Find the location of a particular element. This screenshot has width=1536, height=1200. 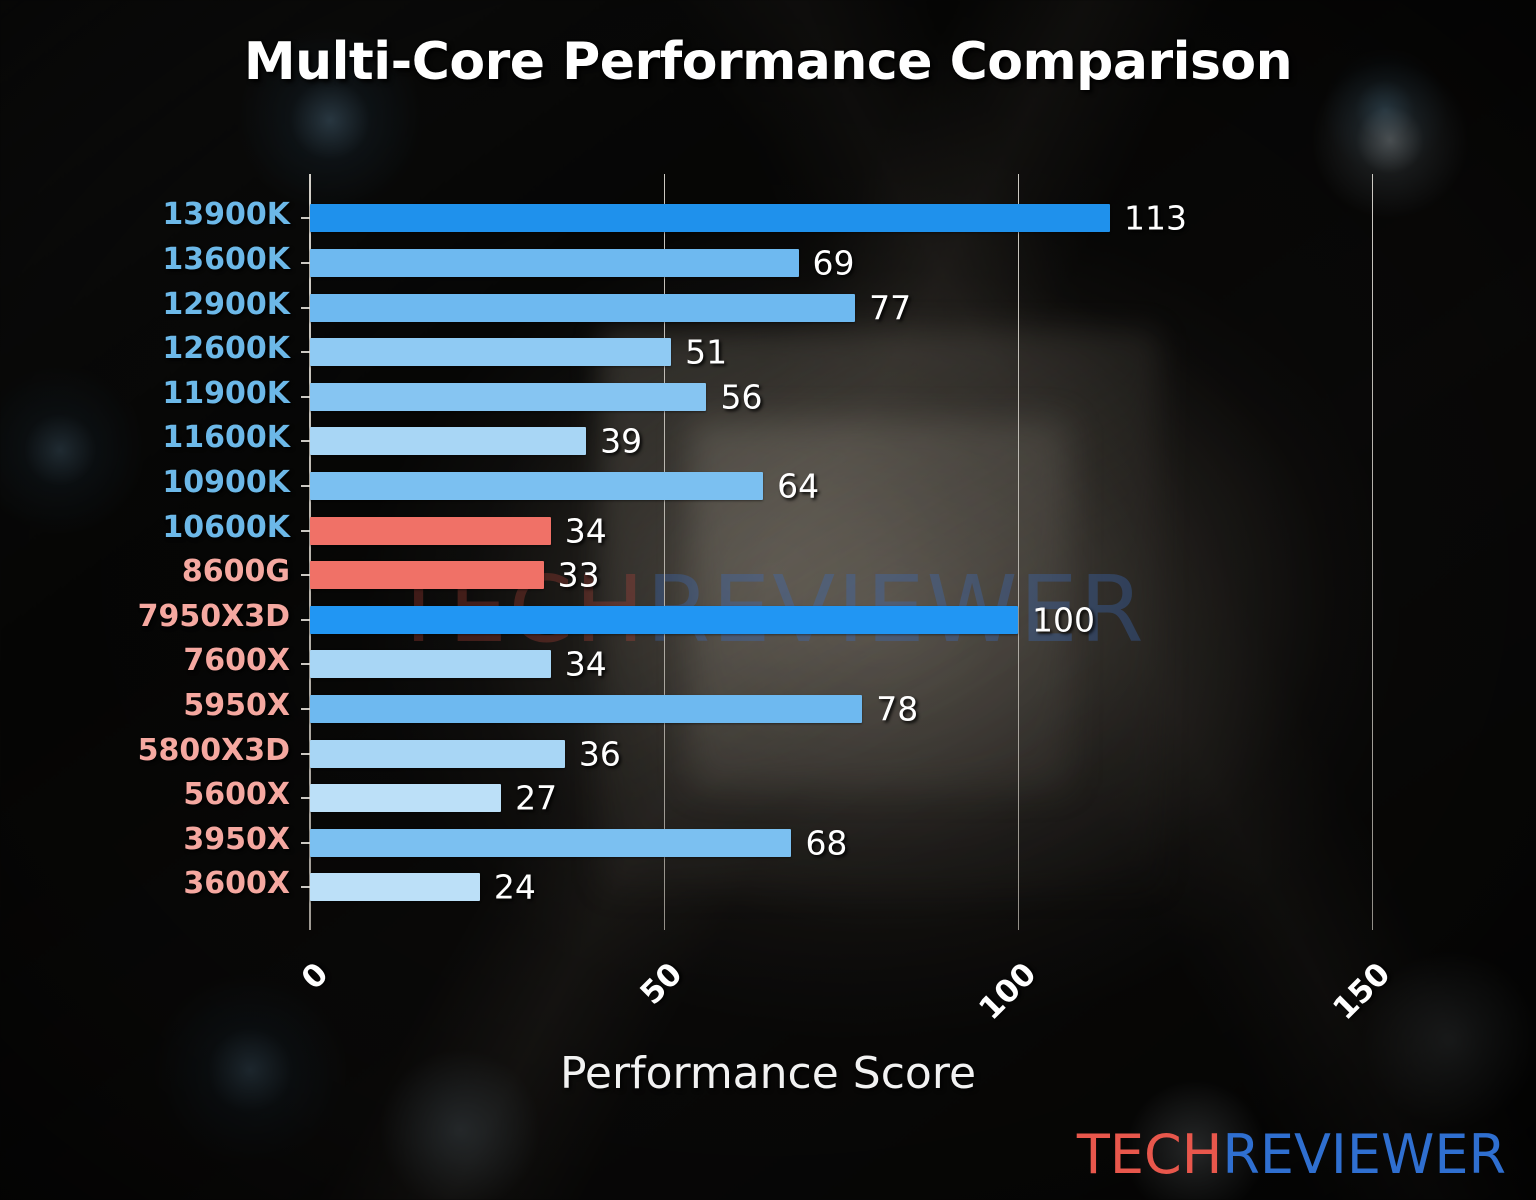

y-label-12900k: 12900K is located at coordinates (226, 304).